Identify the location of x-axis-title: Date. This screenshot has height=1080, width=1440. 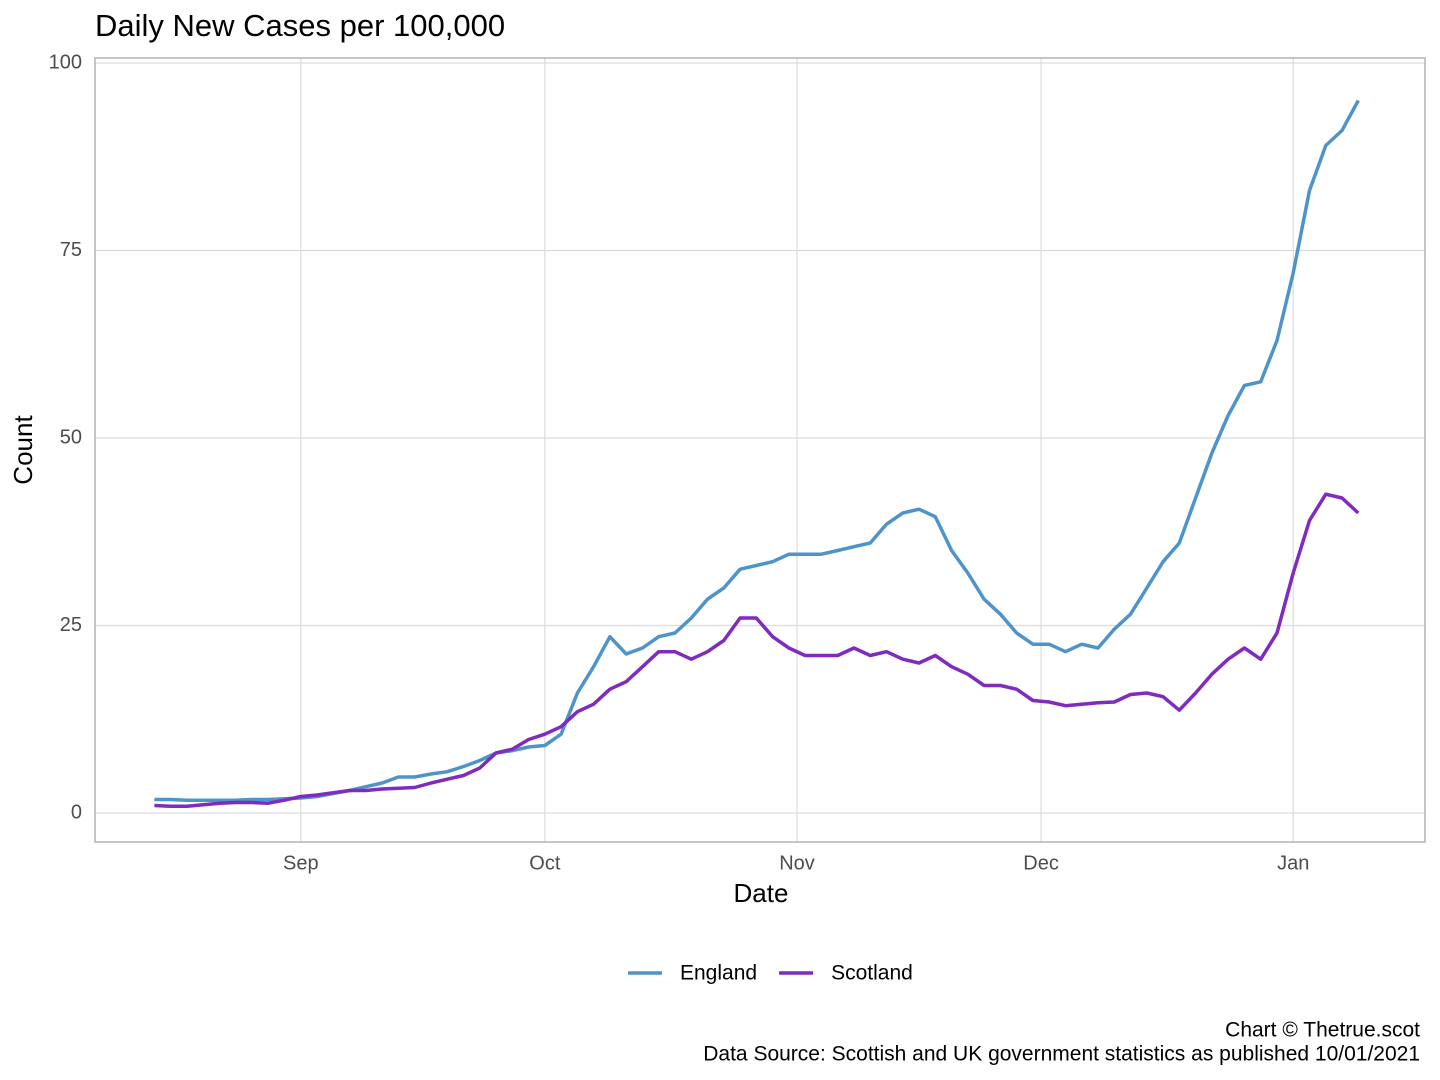
(761, 893).